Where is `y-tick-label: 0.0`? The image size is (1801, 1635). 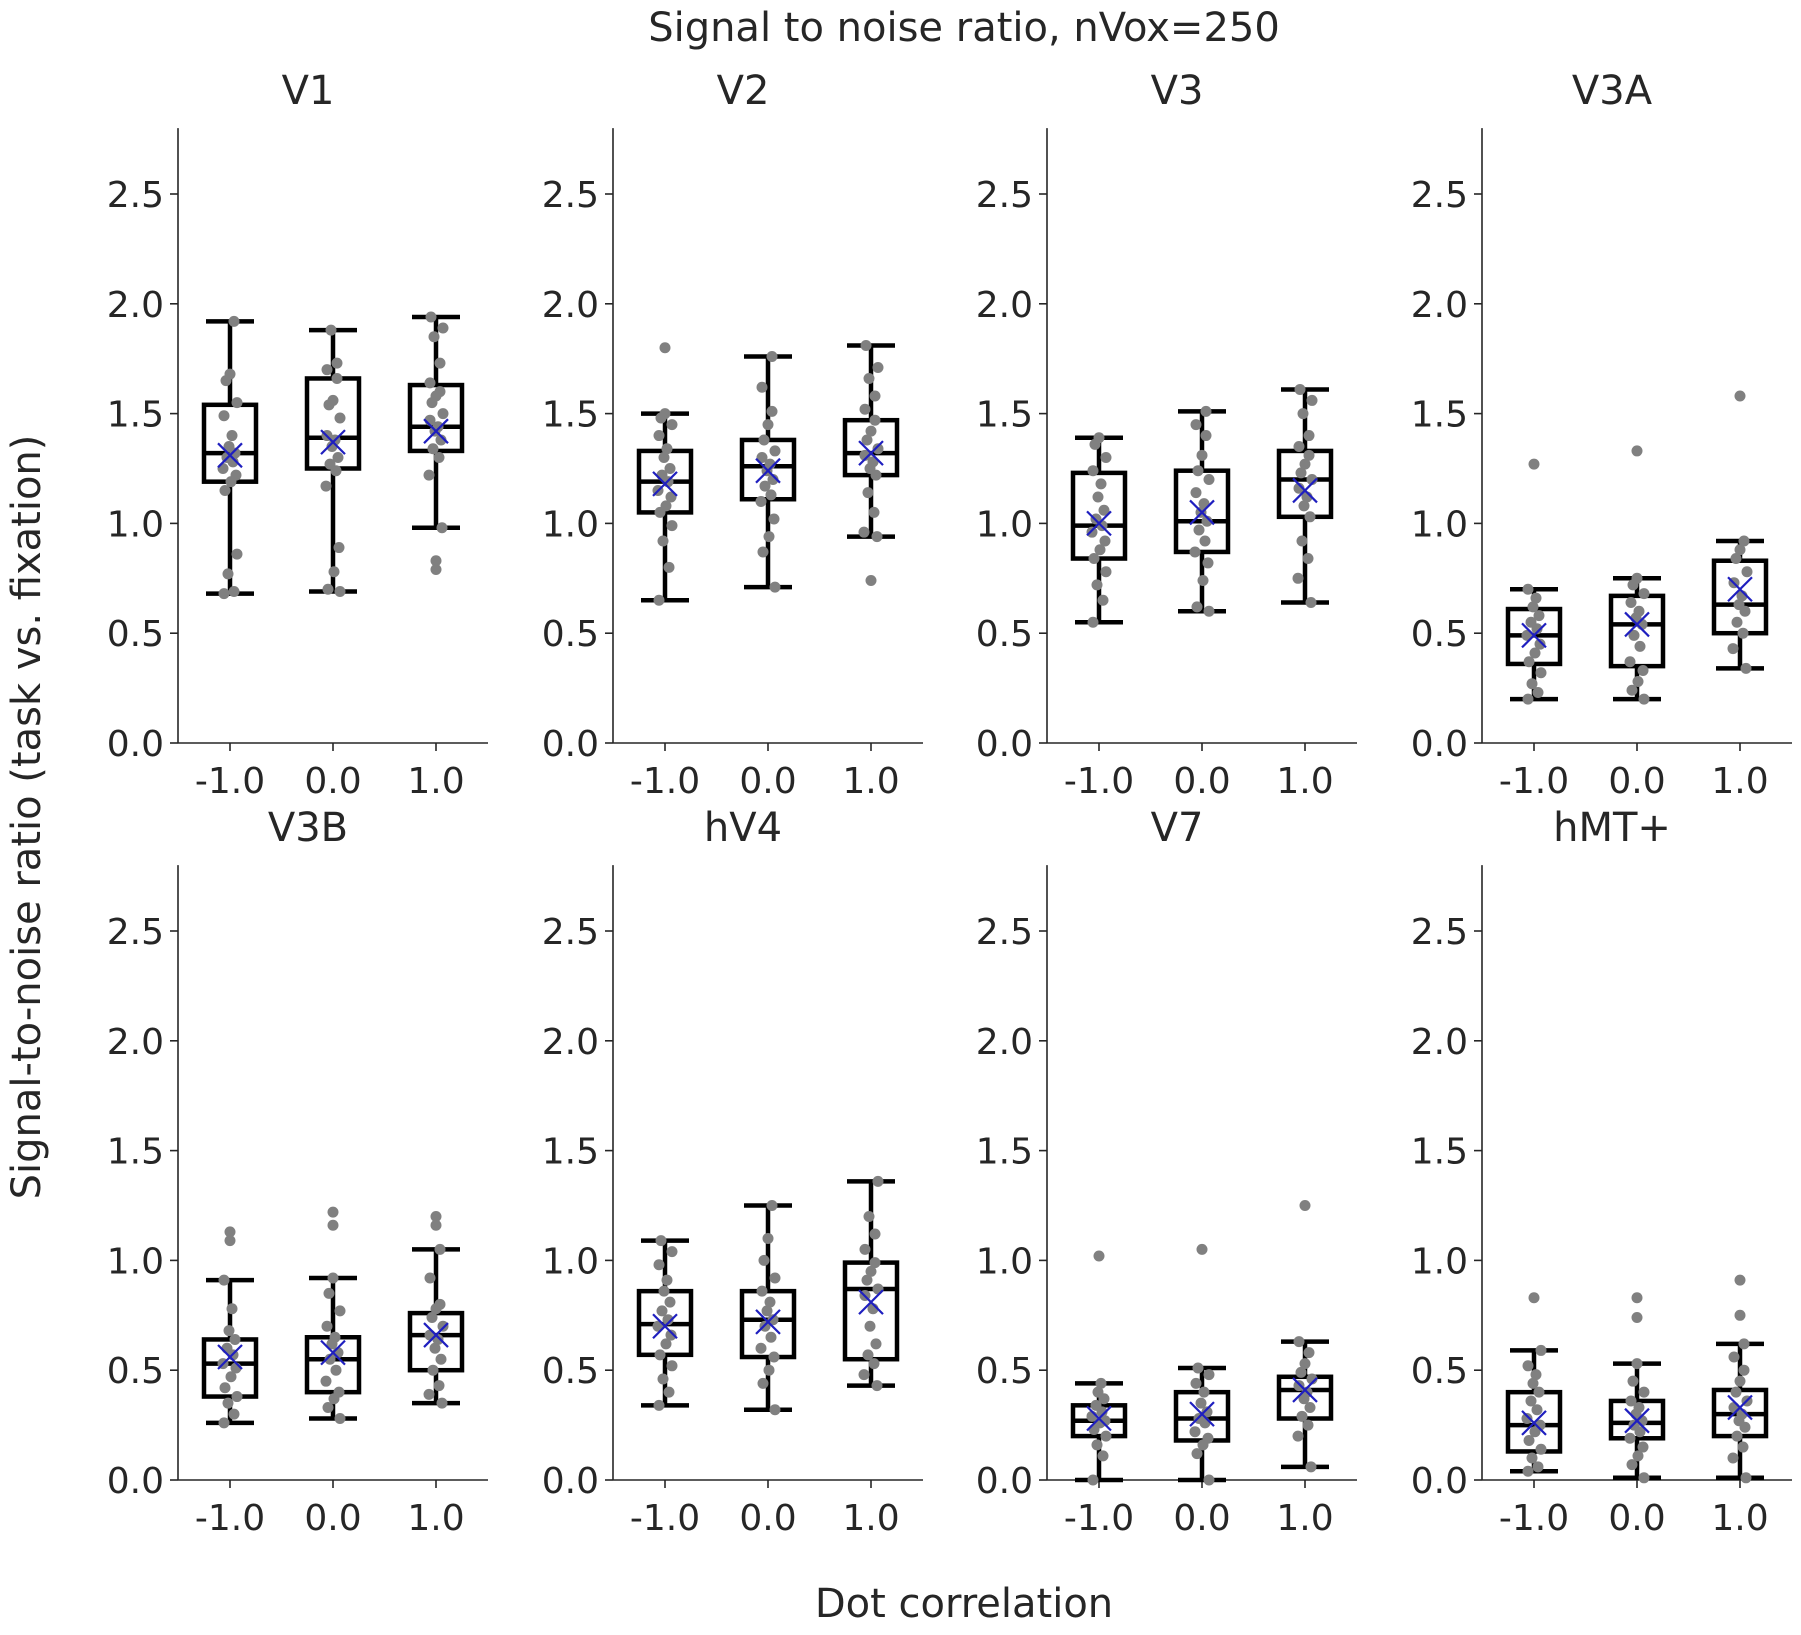 y-tick-label: 0.0 is located at coordinates (1439, 1481).